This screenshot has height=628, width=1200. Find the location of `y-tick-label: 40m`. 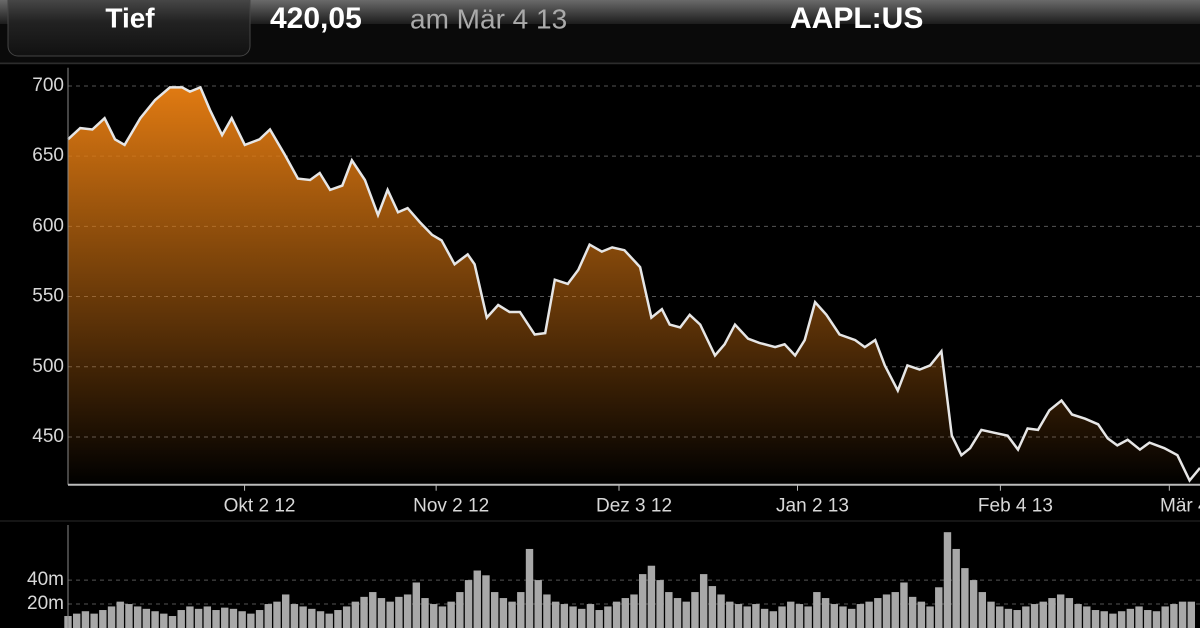

y-tick-label: 40m is located at coordinates (45, 579).